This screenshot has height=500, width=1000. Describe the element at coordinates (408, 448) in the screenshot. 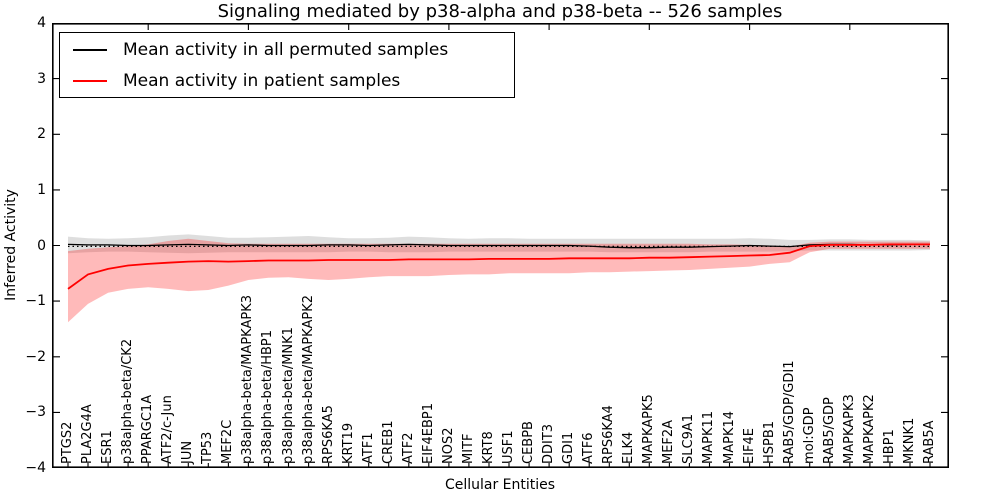

I see `x-tick-label: ATF2` at that location.